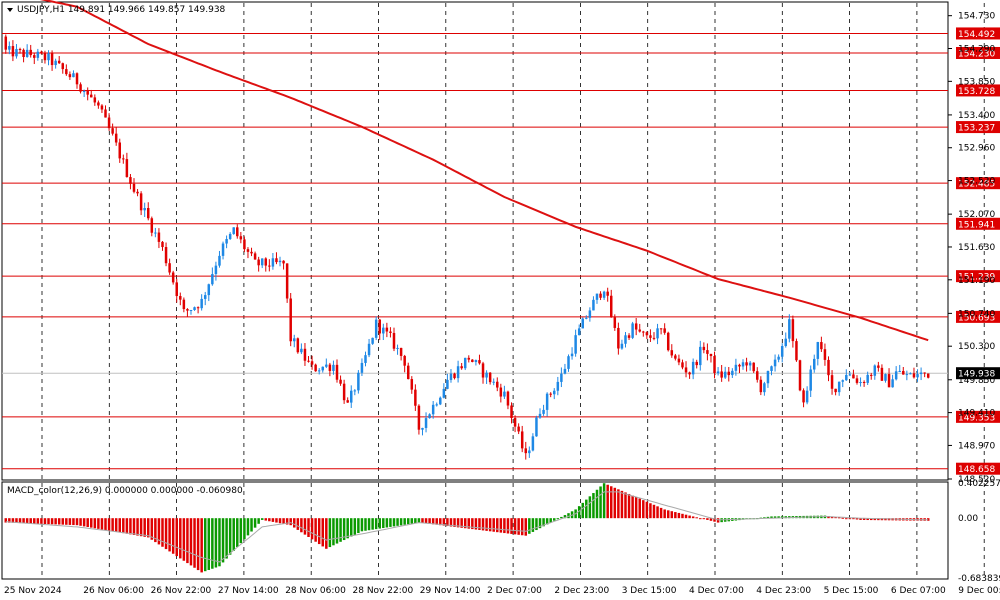 This screenshot has height=600, width=1000. Describe the element at coordinates (976, 215) in the screenshot. I see `price-tick-label: 152.070` at that location.